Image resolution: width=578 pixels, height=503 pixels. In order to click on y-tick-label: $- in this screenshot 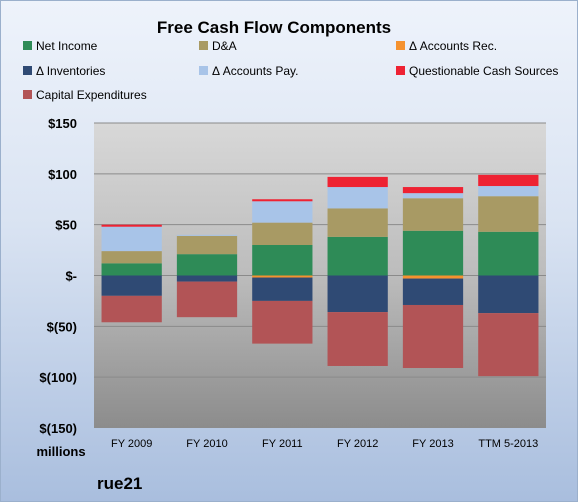, I will do `click(71, 276)`.